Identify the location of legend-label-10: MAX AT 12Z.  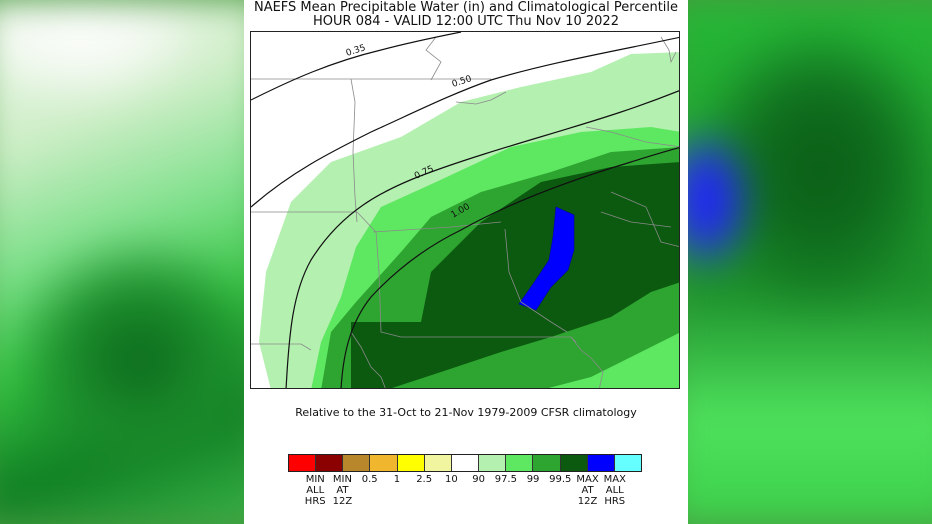
(587, 490).